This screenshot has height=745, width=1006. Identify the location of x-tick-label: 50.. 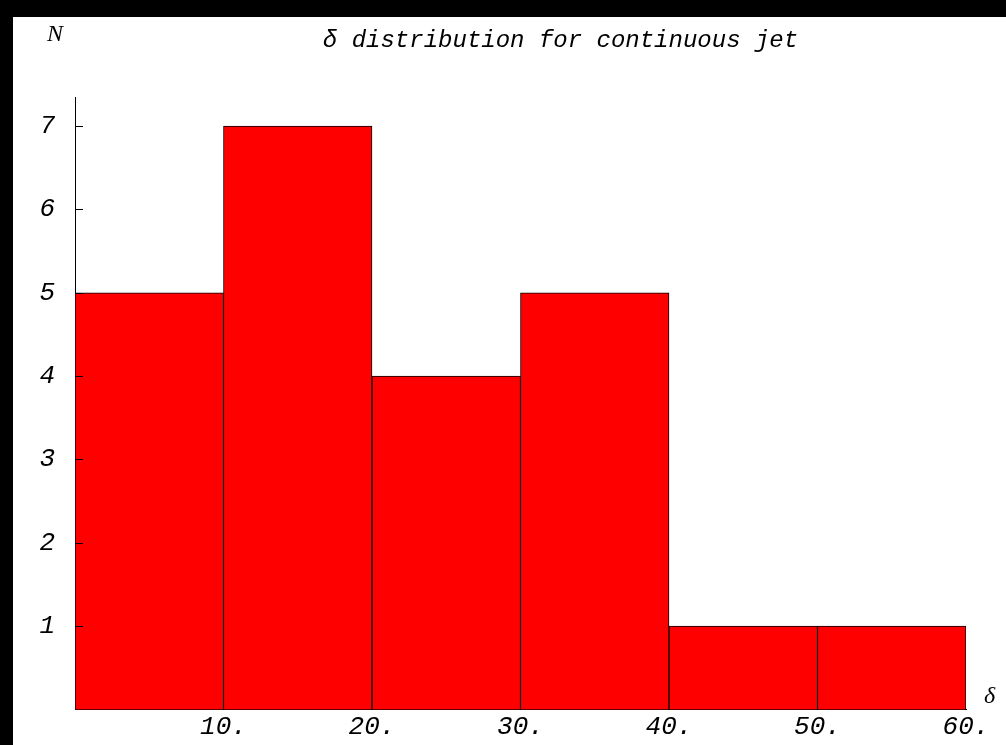
(817, 726).